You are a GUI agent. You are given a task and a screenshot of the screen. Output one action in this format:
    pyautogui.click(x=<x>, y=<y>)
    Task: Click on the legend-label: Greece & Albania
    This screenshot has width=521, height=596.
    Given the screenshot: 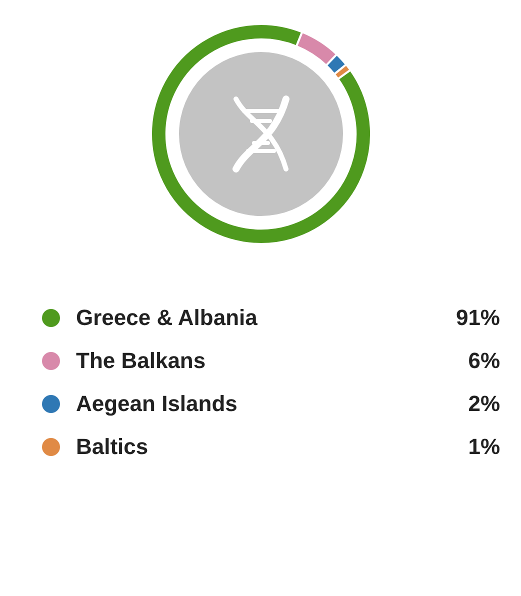 What is the action you would take?
    pyautogui.click(x=167, y=317)
    